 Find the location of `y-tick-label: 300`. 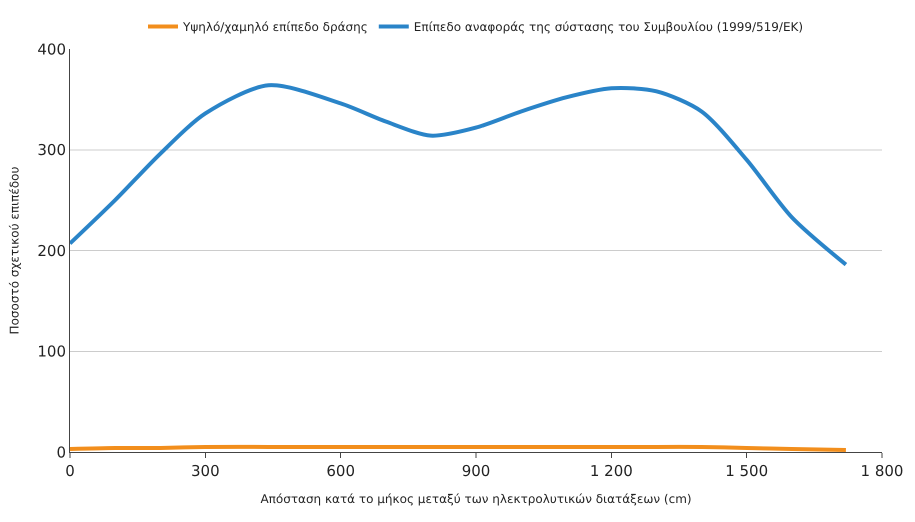

y-tick-label: 300 is located at coordinates (51, 150).